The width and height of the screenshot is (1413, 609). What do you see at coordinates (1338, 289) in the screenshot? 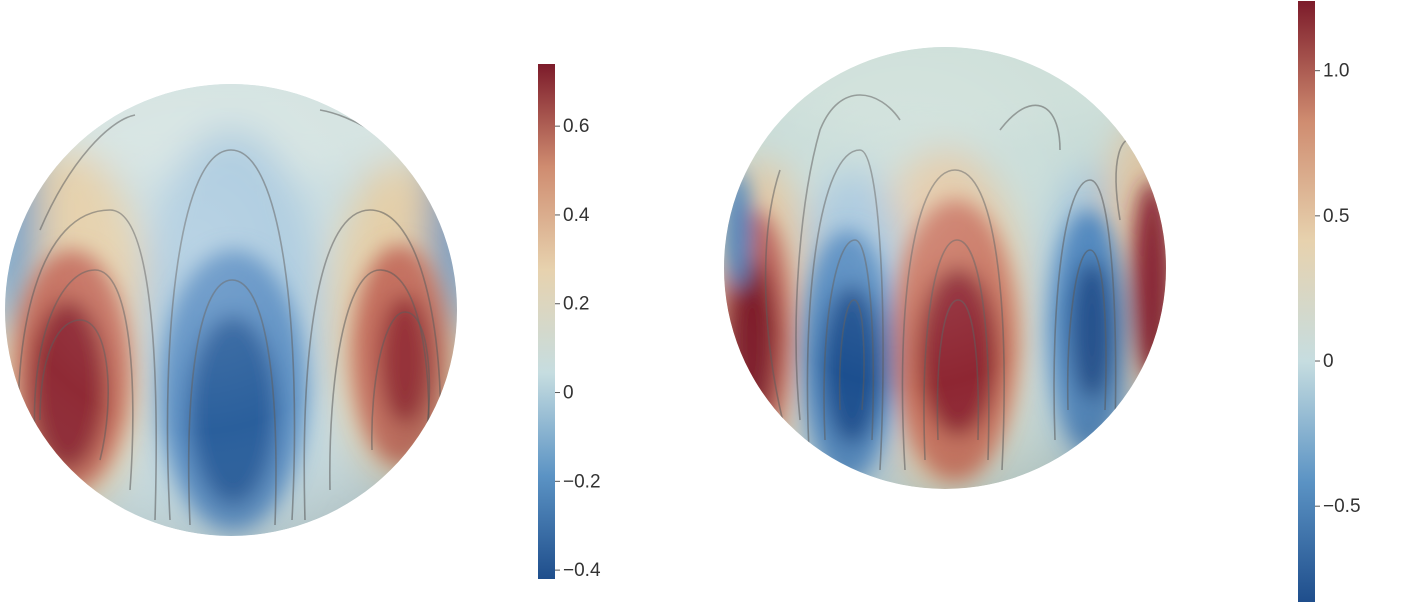
I see `colorbar-right-ticks: 1.0 0.5 0 −0.5` at bounding box center [1338, 289].